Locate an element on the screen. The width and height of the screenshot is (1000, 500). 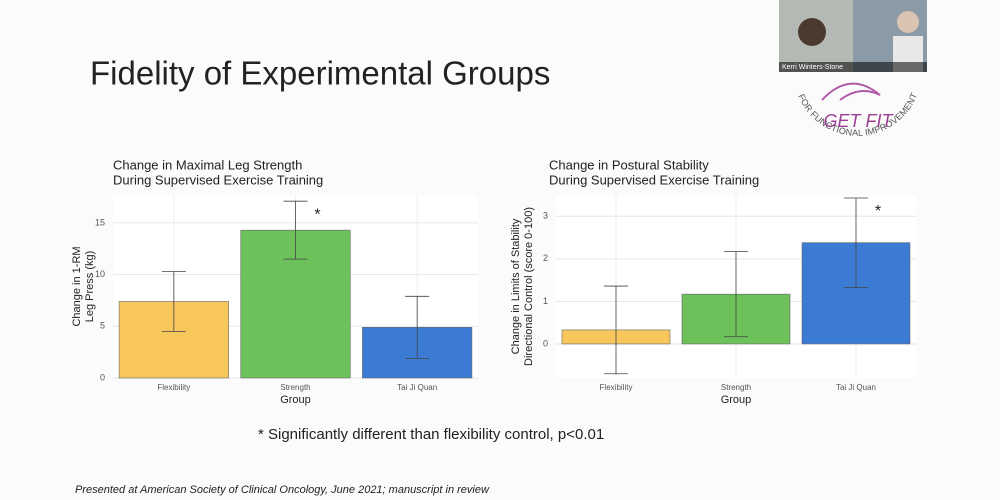
logo-swoosh is located at coordinates (851, 91).